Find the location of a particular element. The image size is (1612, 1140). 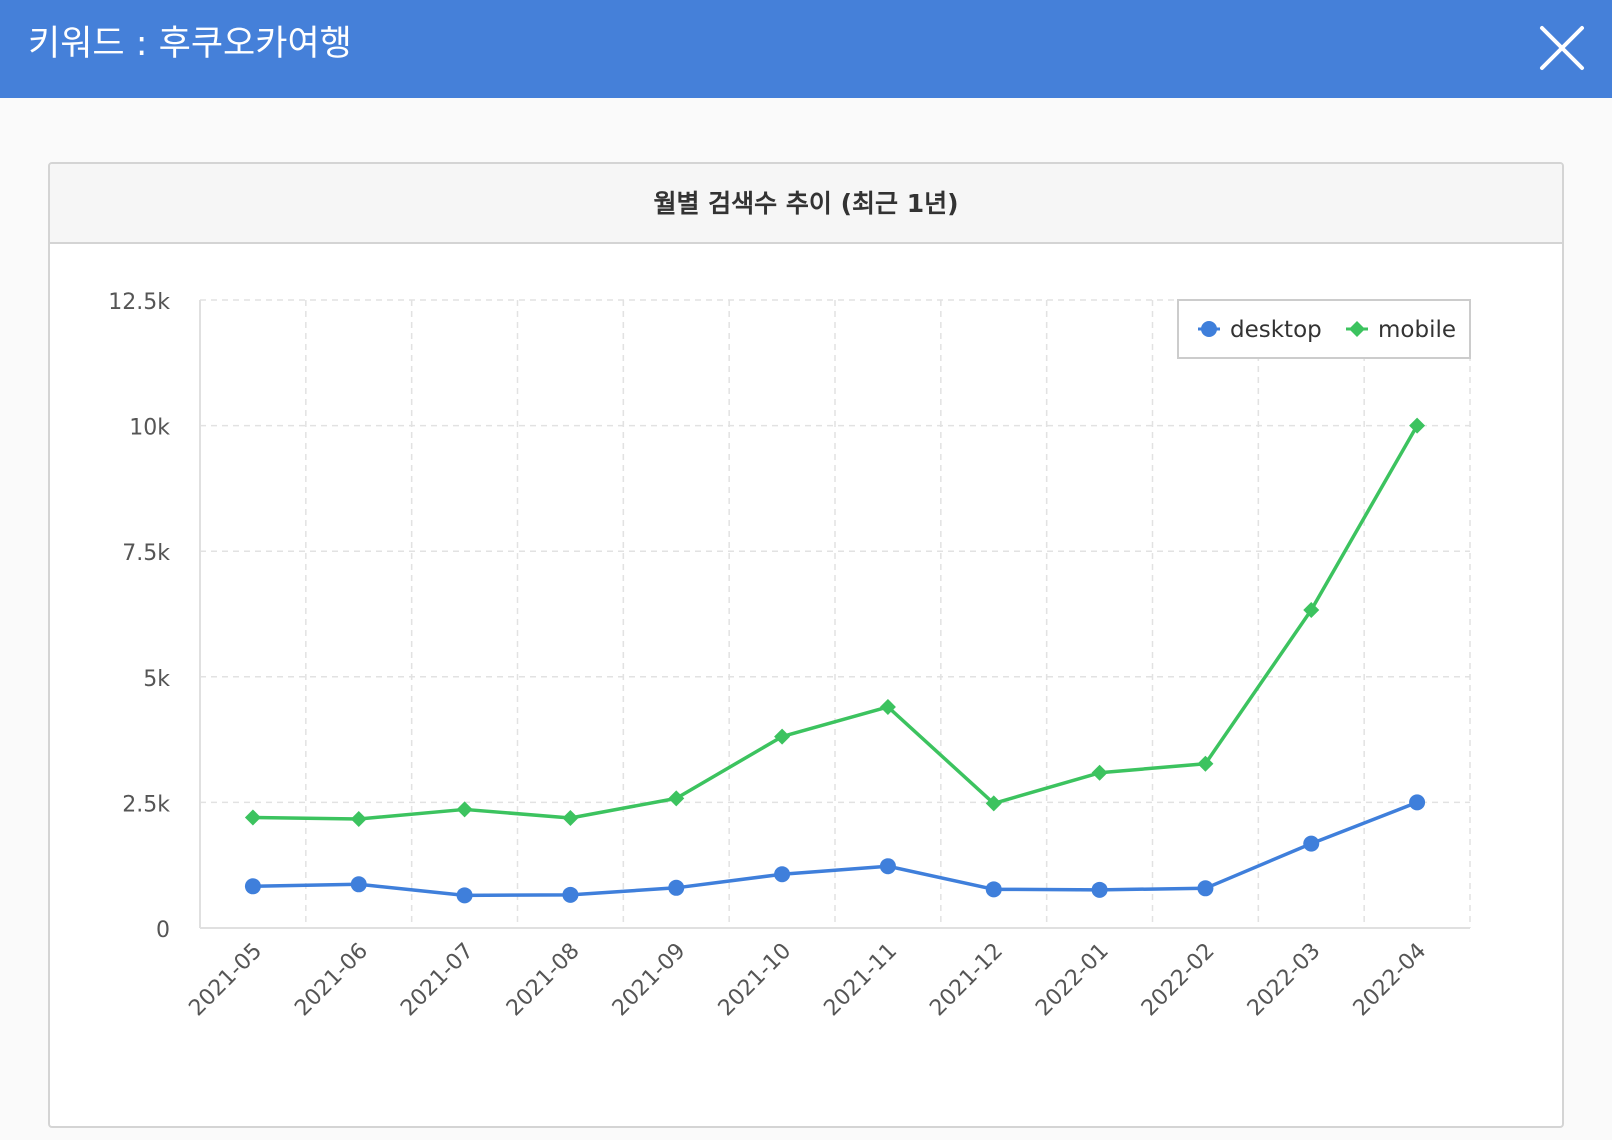

x-tick-label: 2022-01 is located at coordinates (1072, 980).